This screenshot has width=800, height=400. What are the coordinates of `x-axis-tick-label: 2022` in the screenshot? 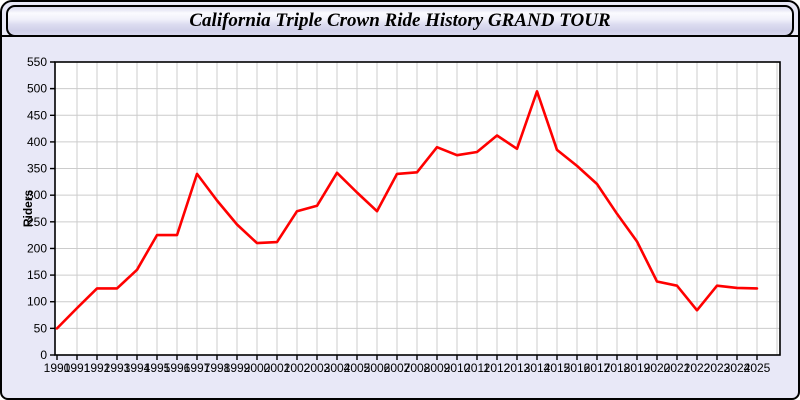 It's located at (697, 368).